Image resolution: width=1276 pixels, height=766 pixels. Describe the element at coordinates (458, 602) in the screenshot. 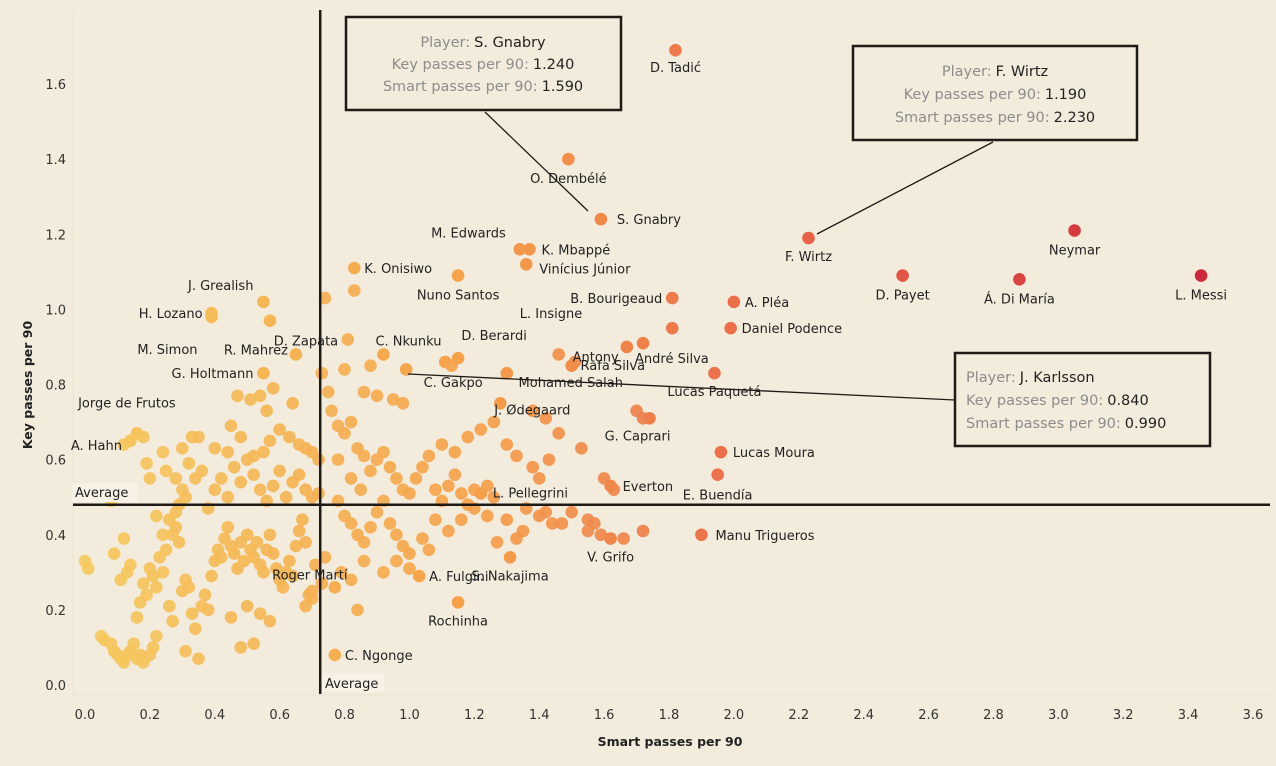

I see `data-point-rochinha` at that location.